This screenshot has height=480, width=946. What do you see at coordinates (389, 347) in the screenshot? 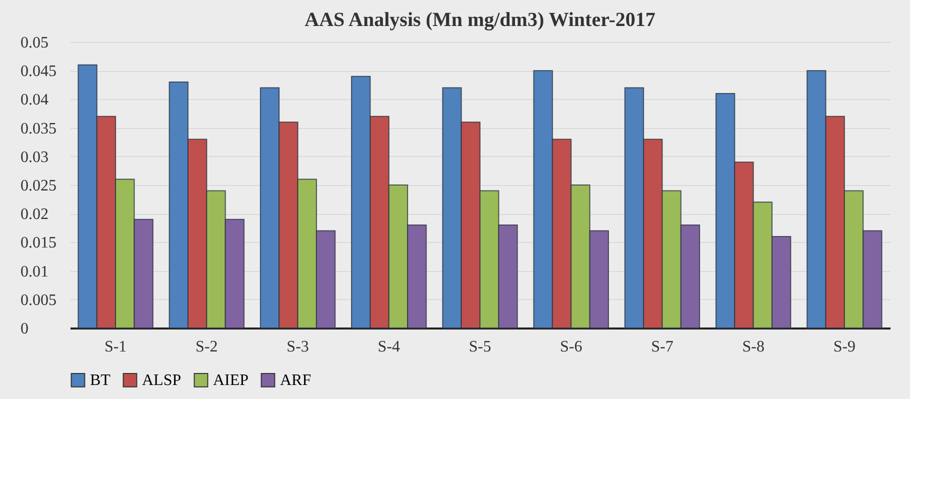
I see `x-tick-label: S-4` at bounding box center [389, 347].